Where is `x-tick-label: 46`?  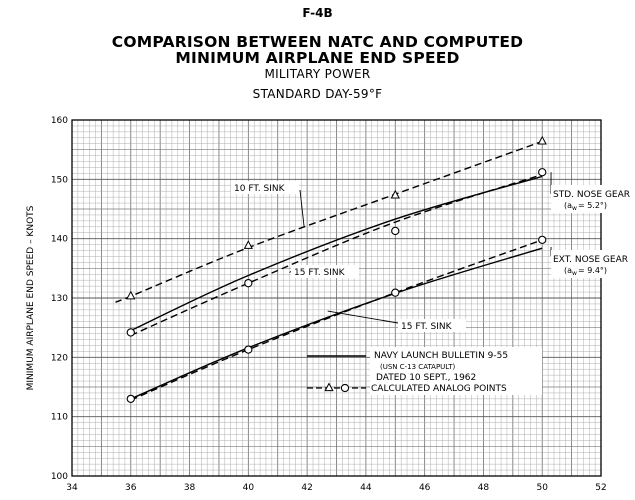
x-tick-label: 46 is located at coordinates (425, 488).